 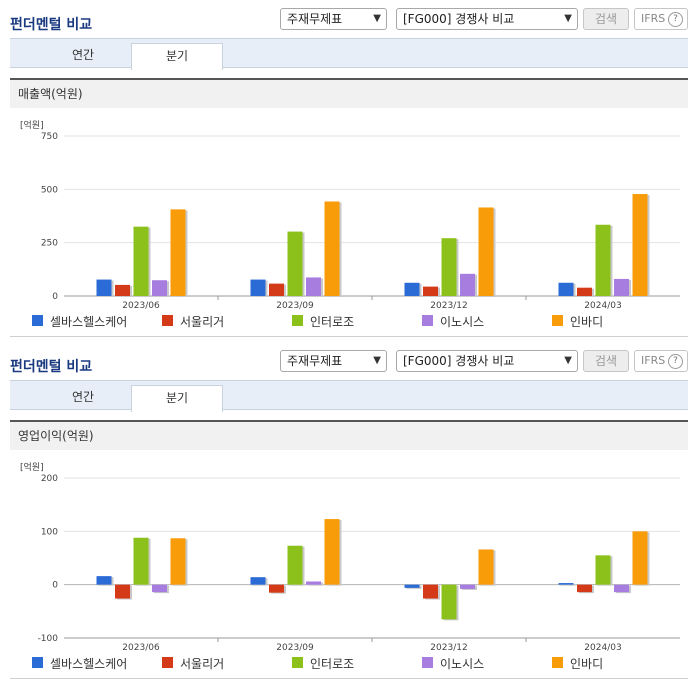 What do you see at coordinates (349, 54) in the screenshot?
I see `period-tabbar: 연간 분기` at bounding box center [349, 54].